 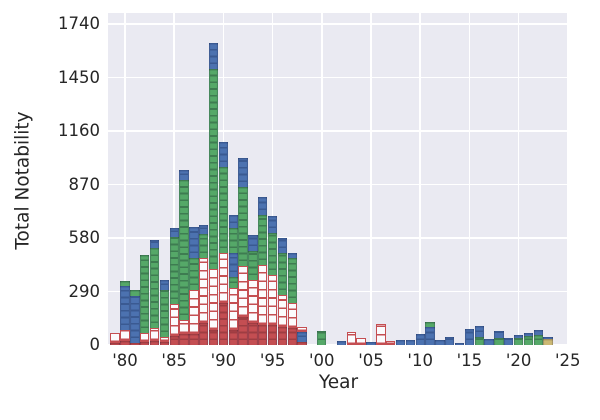 I want to click on x-tick-label: '10, so click(x=420, y=360).